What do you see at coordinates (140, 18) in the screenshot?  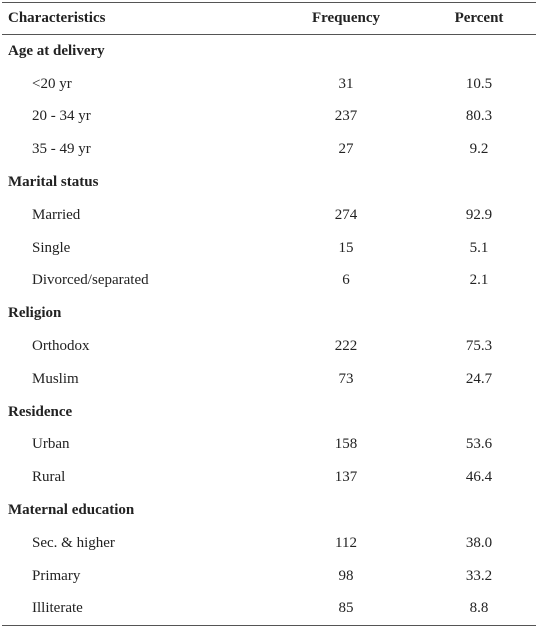 I see `header-cell: Characteristics` at bounding box center [140, 18].